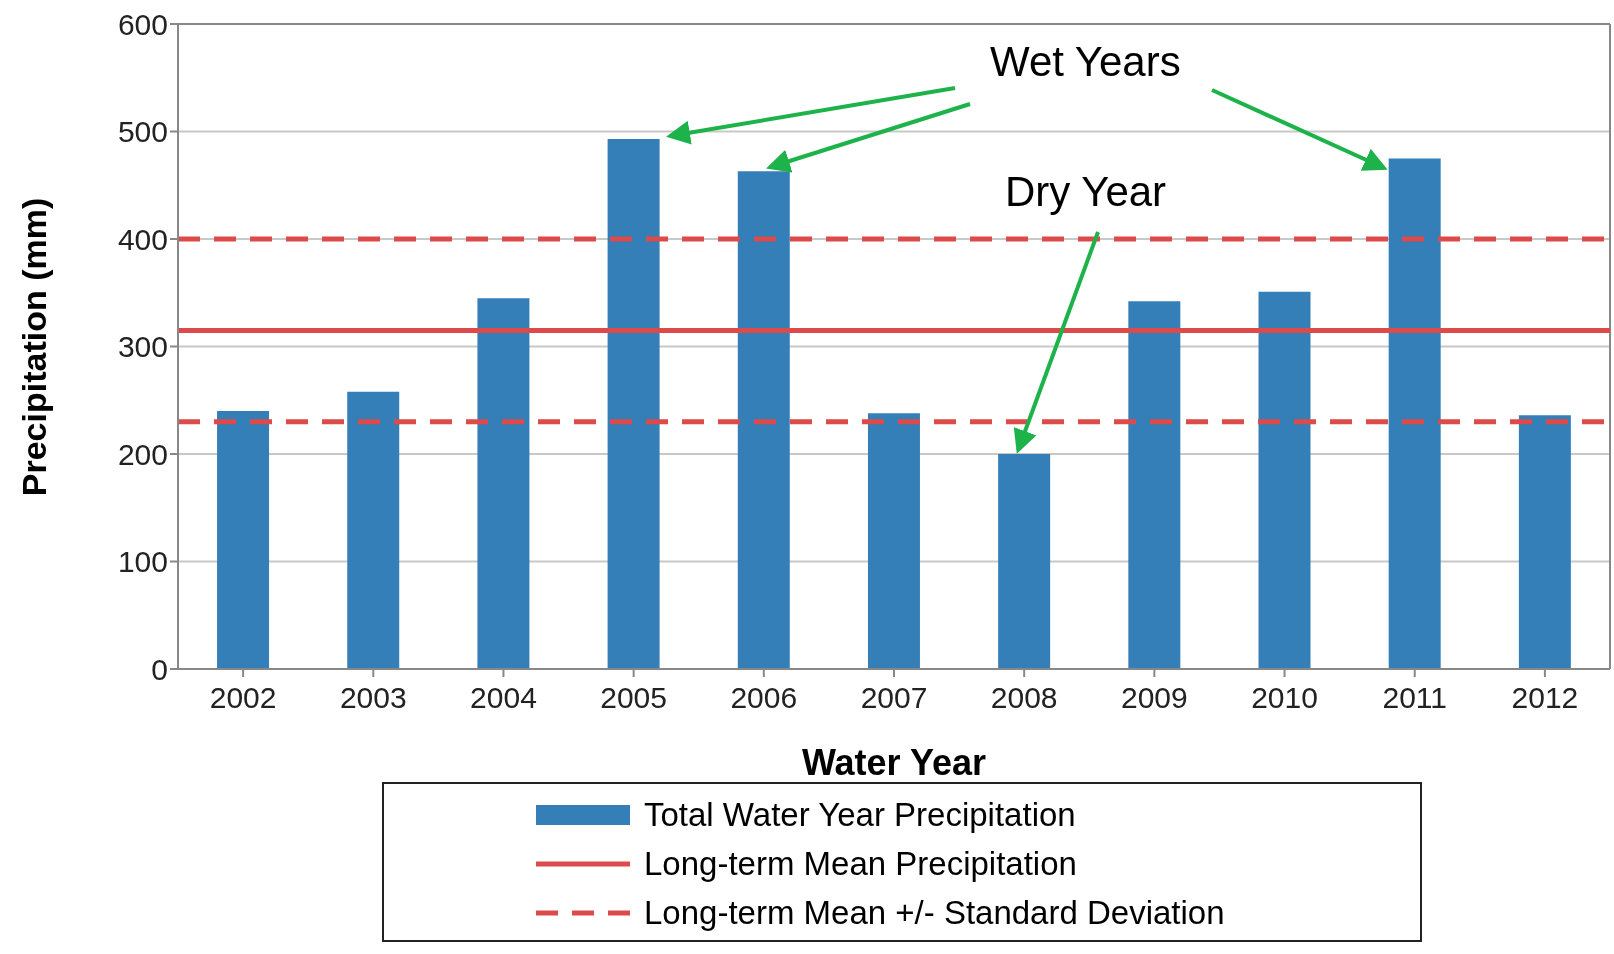  Describe the element at coordinates (1284, 698) in the screenshot. I see `x-tick-label: 2010` at that location.